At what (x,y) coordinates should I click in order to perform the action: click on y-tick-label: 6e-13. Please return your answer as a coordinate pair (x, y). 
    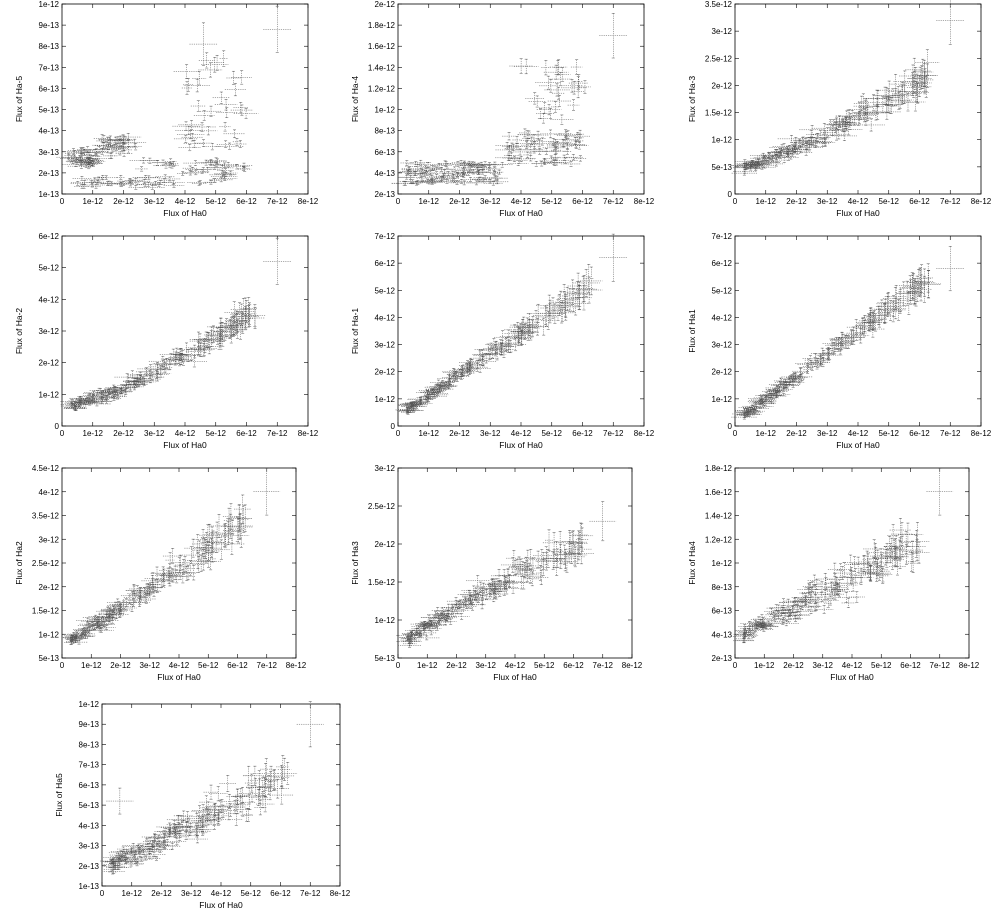
    Looking at the image, I should click on (49, 88).